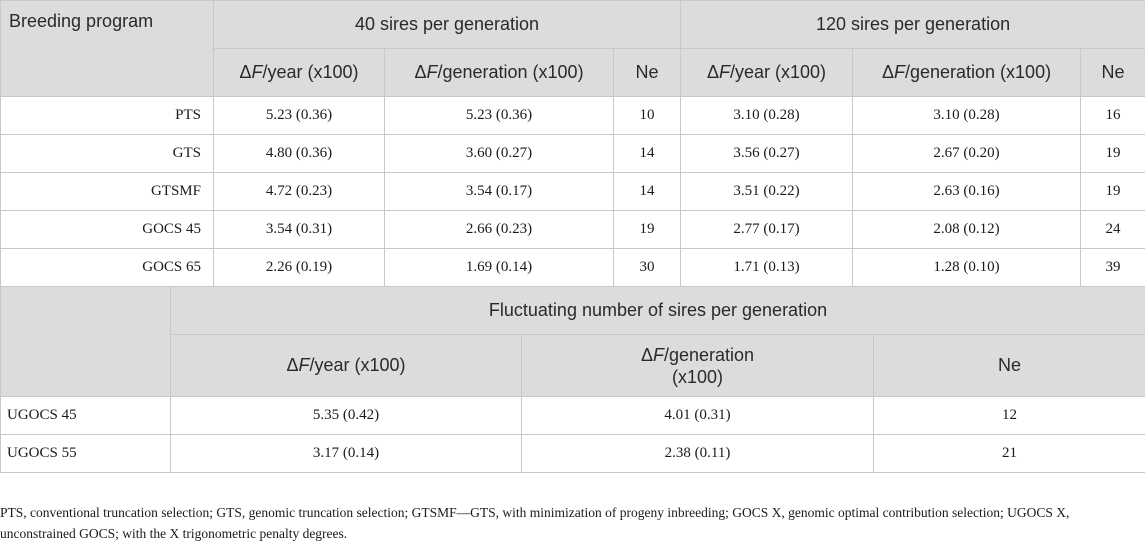 Image resolution: width=1145 pixels, height=546 pixels. Describe the element at coordinates (499, 72) in the screenshot. I see `dF-generation-40-header: ΔF/generation (x100)` at that location.